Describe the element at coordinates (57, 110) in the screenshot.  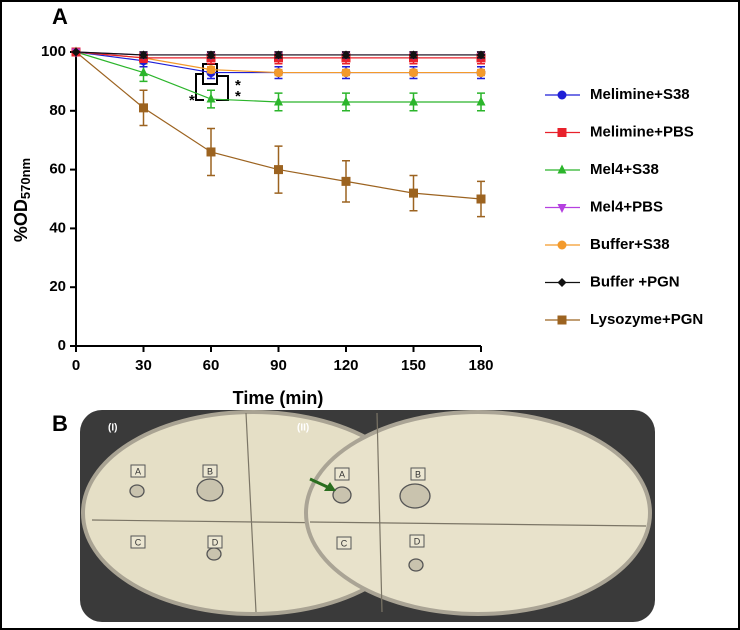
I see `y-tick-label: 80` at that location.